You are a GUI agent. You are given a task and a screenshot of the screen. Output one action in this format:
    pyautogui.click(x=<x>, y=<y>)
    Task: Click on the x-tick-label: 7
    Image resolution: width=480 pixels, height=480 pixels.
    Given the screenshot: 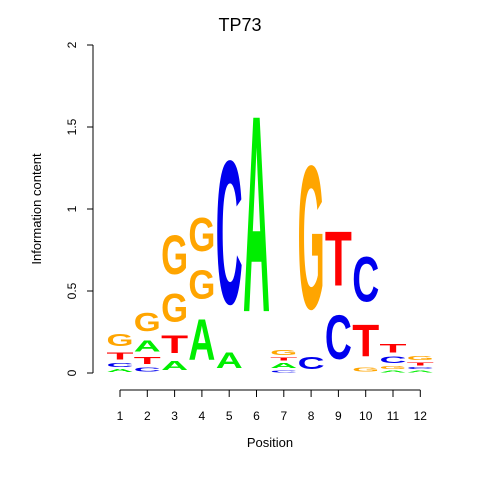 What is the action you would take?
    pyautogui.click(x=283, y=416)
    